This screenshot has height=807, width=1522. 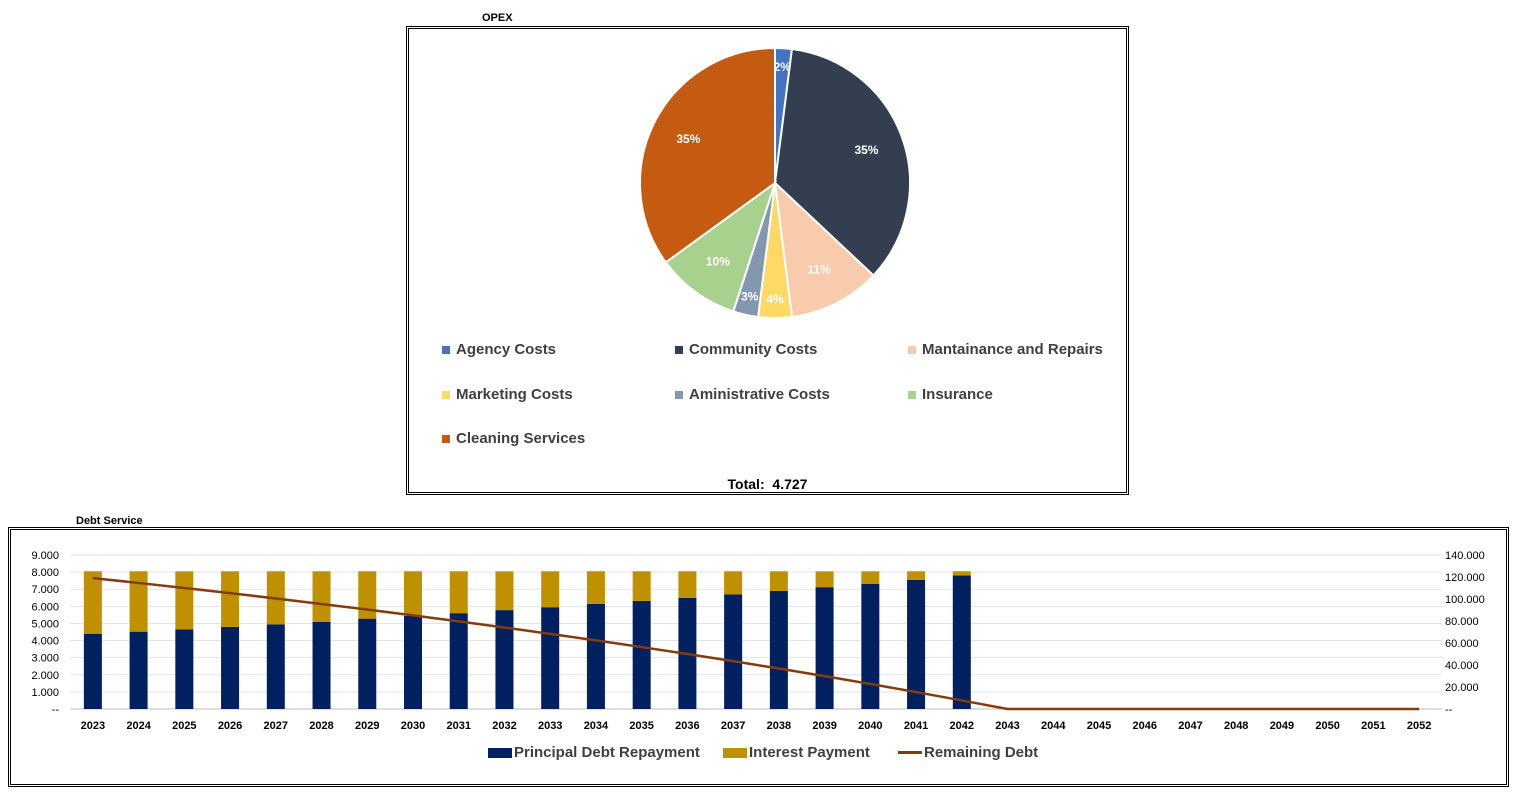 I want to click on pie-legend-item: Mantainance and Repairs, so click(x=1005, y=349).